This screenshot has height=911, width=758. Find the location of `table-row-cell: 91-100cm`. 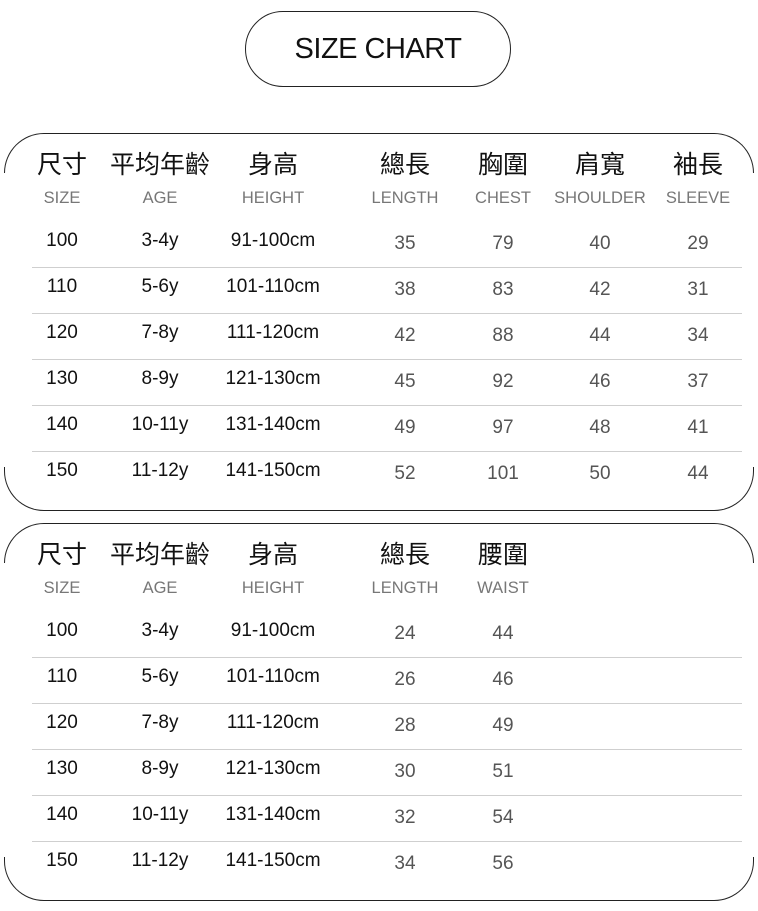

table-row-cell: 91-100cm is located at coordinates (273, 630).